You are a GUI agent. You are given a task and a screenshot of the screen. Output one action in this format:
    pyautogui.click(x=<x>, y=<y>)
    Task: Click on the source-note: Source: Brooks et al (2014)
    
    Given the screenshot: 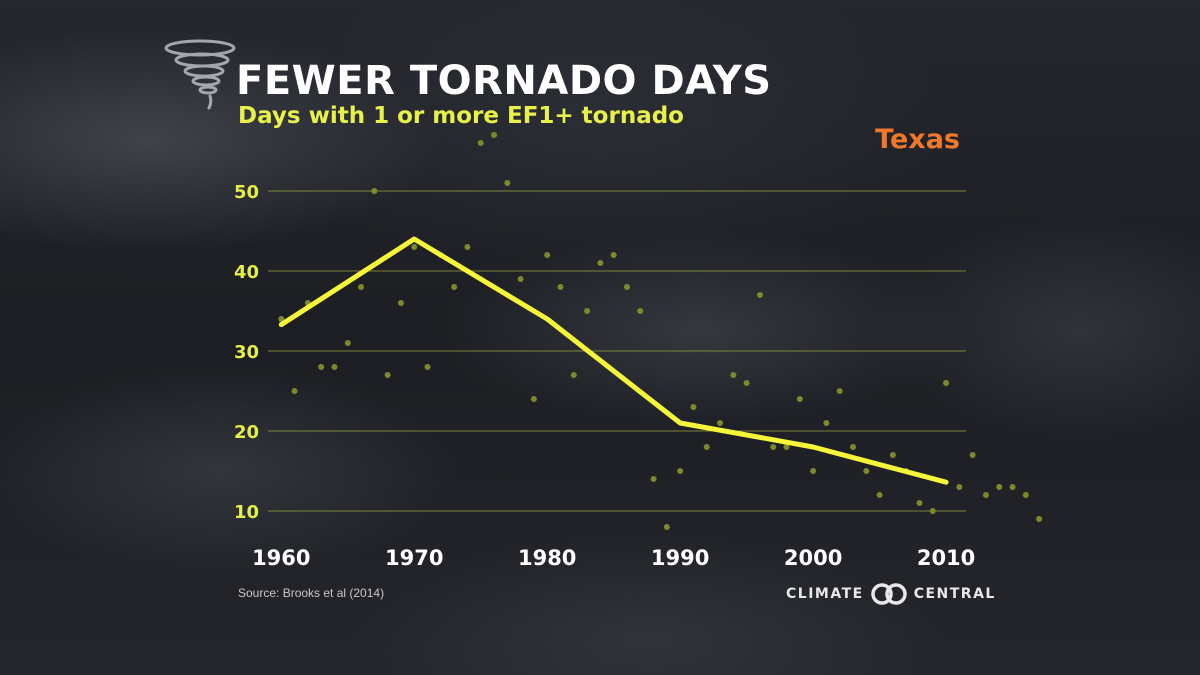 What is the action you would take?
    pyautogui.click(x=311, y=593)
    